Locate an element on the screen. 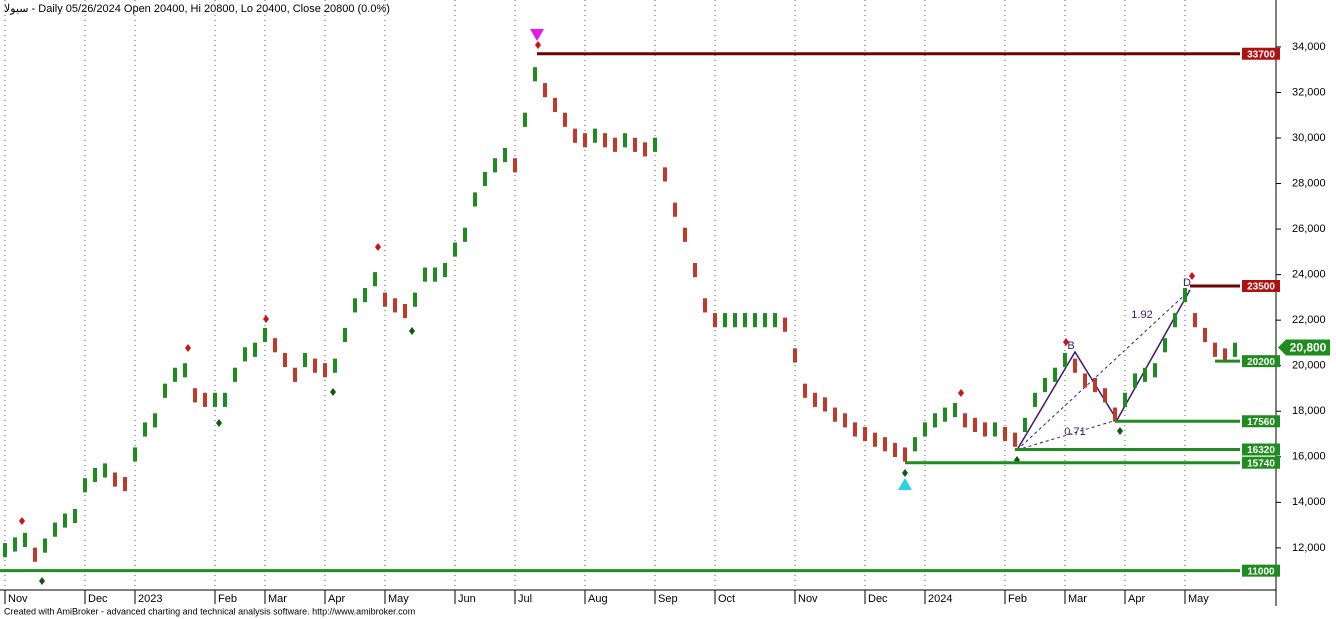 The width and height of the screenshot is (1336, 619). y-tick-label: 28,000 is located at coordinates (1309, 183).